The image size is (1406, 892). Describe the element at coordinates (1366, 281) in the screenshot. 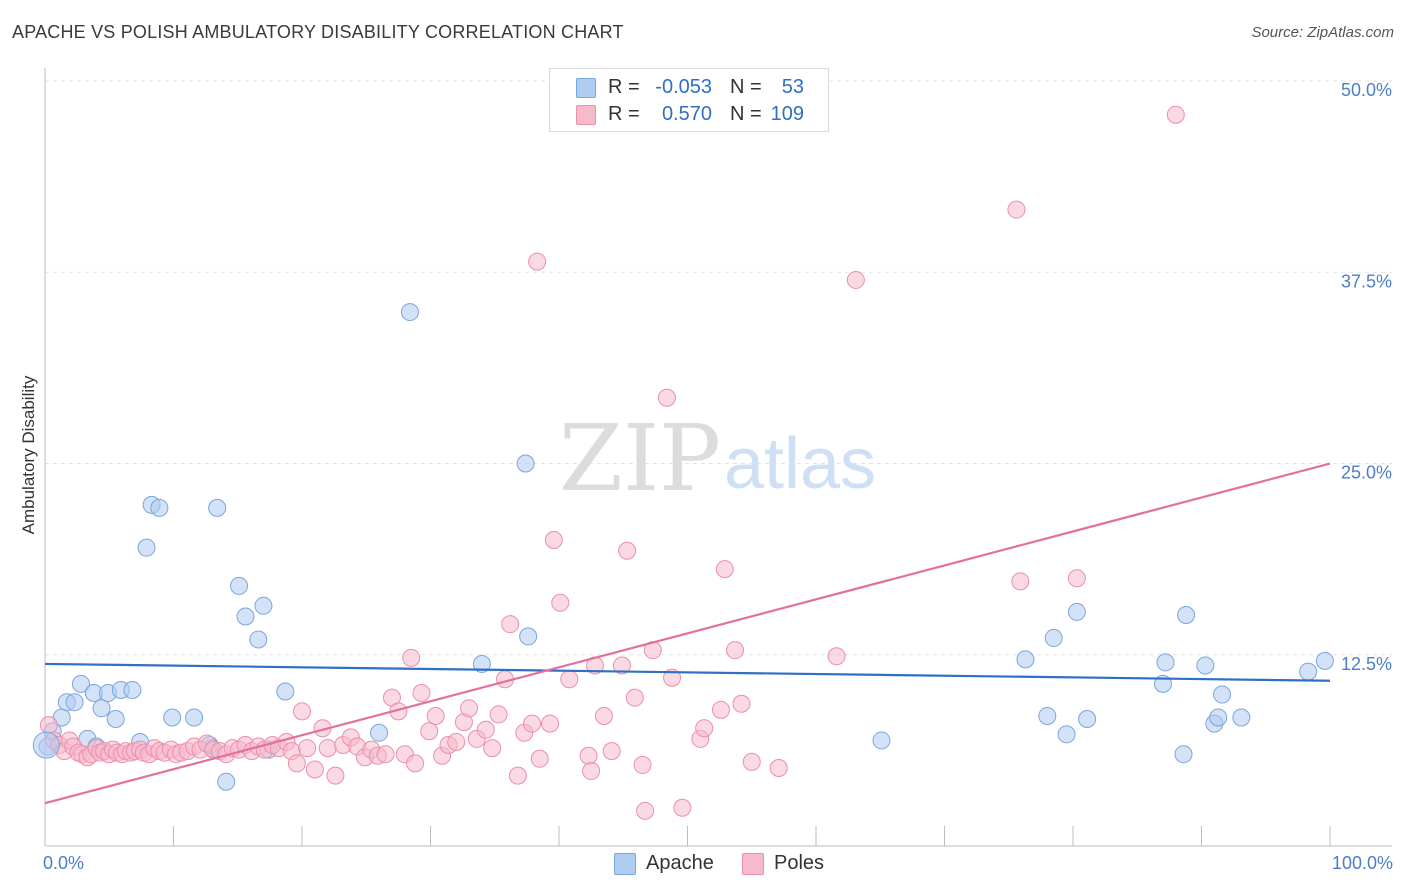

I see `y-tick-label: 37.5%` at that location.